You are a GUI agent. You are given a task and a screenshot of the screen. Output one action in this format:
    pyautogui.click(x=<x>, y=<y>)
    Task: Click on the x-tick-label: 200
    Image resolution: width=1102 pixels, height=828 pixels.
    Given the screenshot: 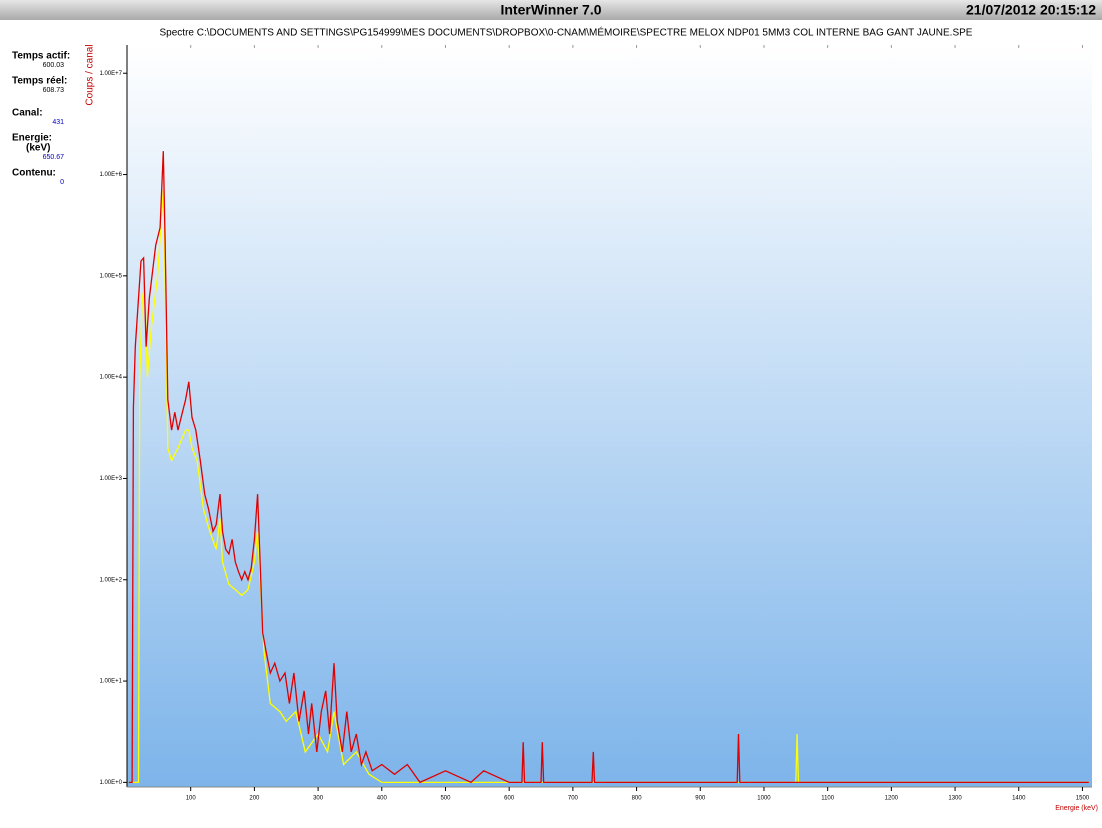 What is the action you would take?
    pyautogui.click(x=254, y=799)
    